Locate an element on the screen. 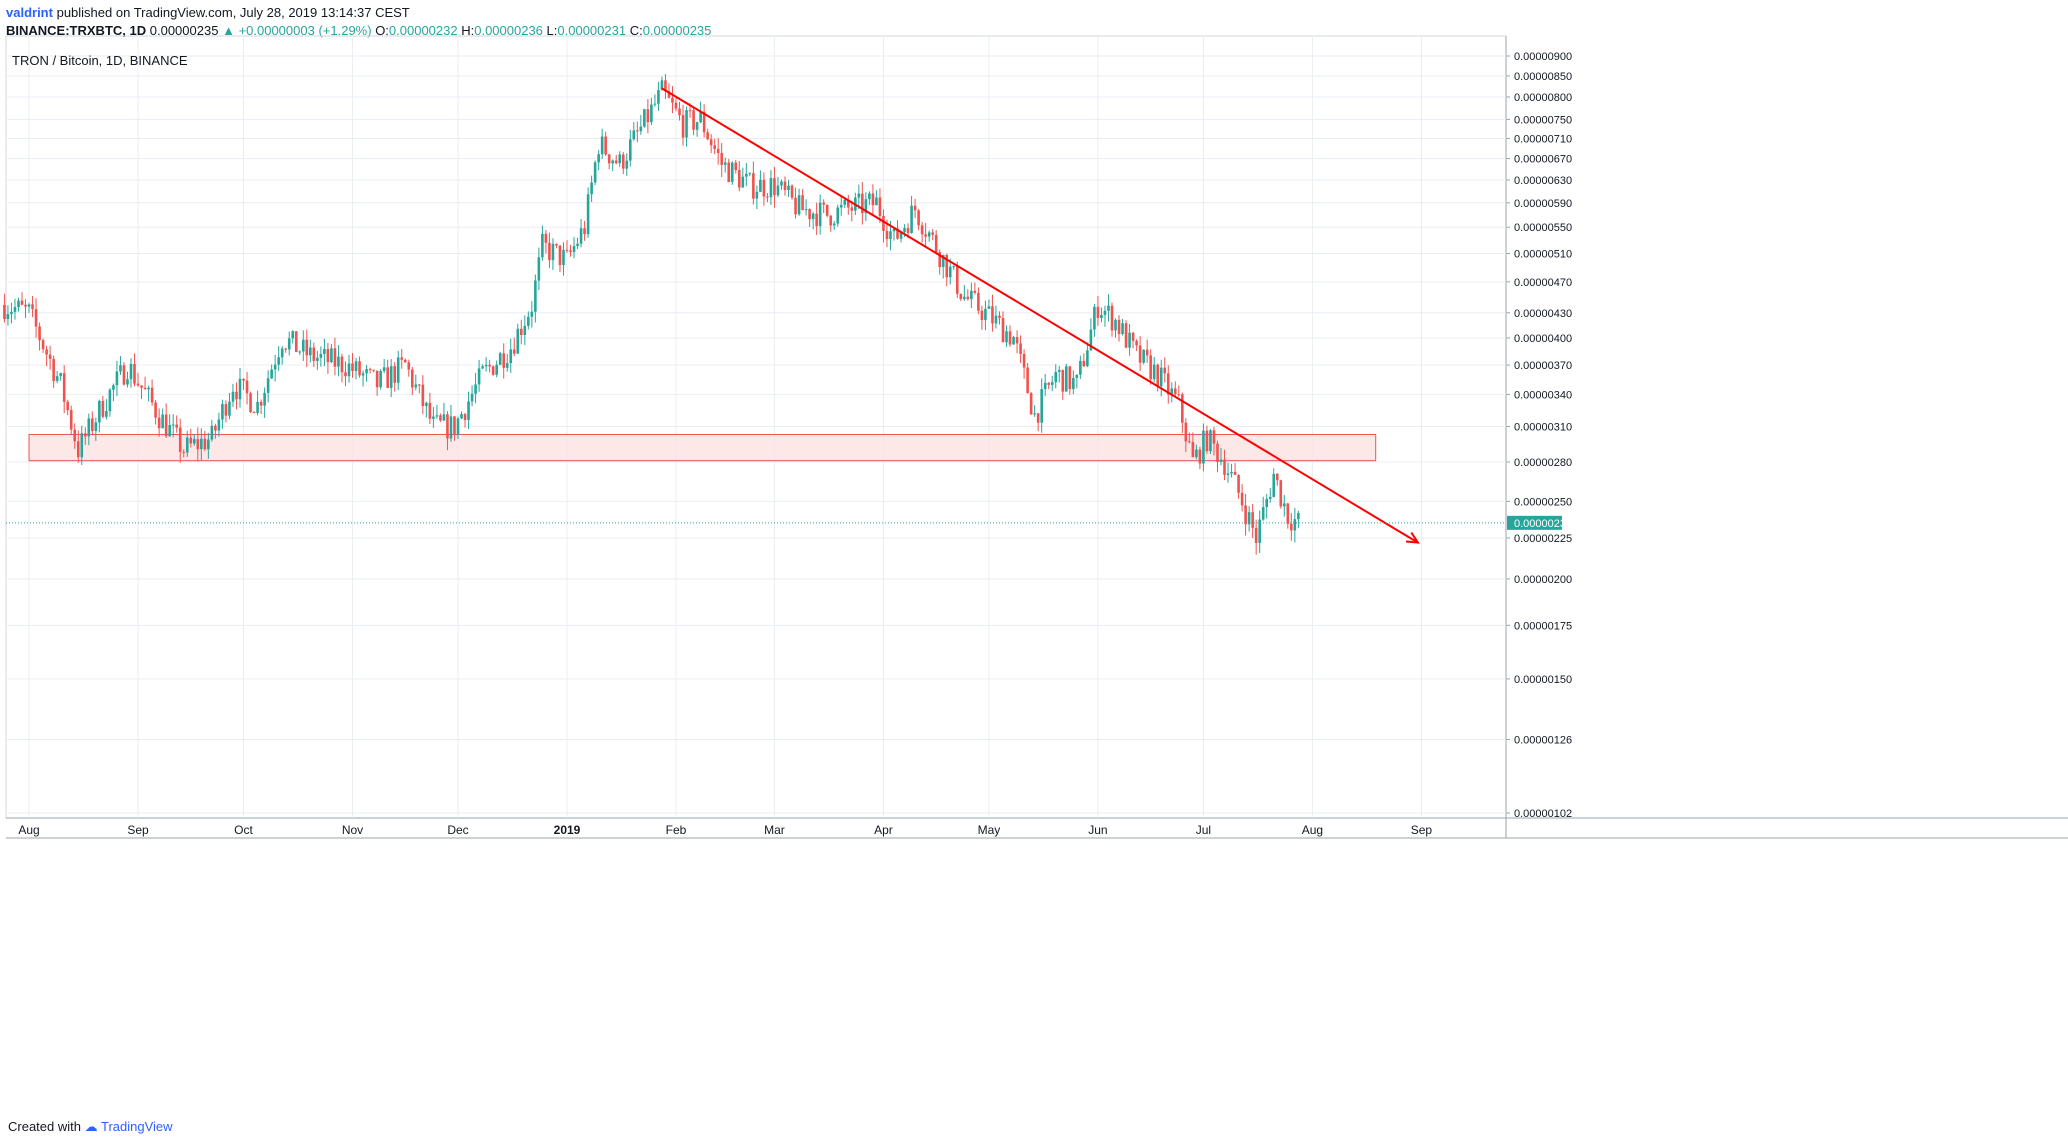 This screenshot has height=1145, width=2068. close-value: 0.00000235 is located at coordinates (677, 30).